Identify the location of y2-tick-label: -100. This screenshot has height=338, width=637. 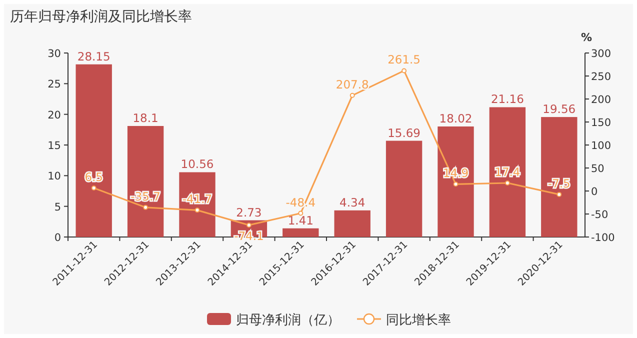
(603, 238).